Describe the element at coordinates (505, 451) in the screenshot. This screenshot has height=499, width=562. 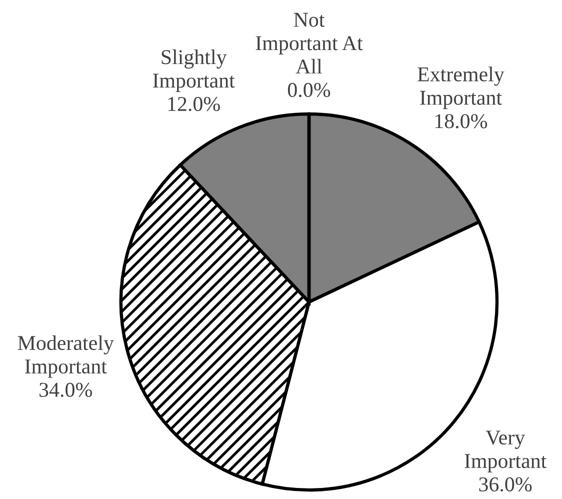
I see `slice-label: Very Important` at that location.